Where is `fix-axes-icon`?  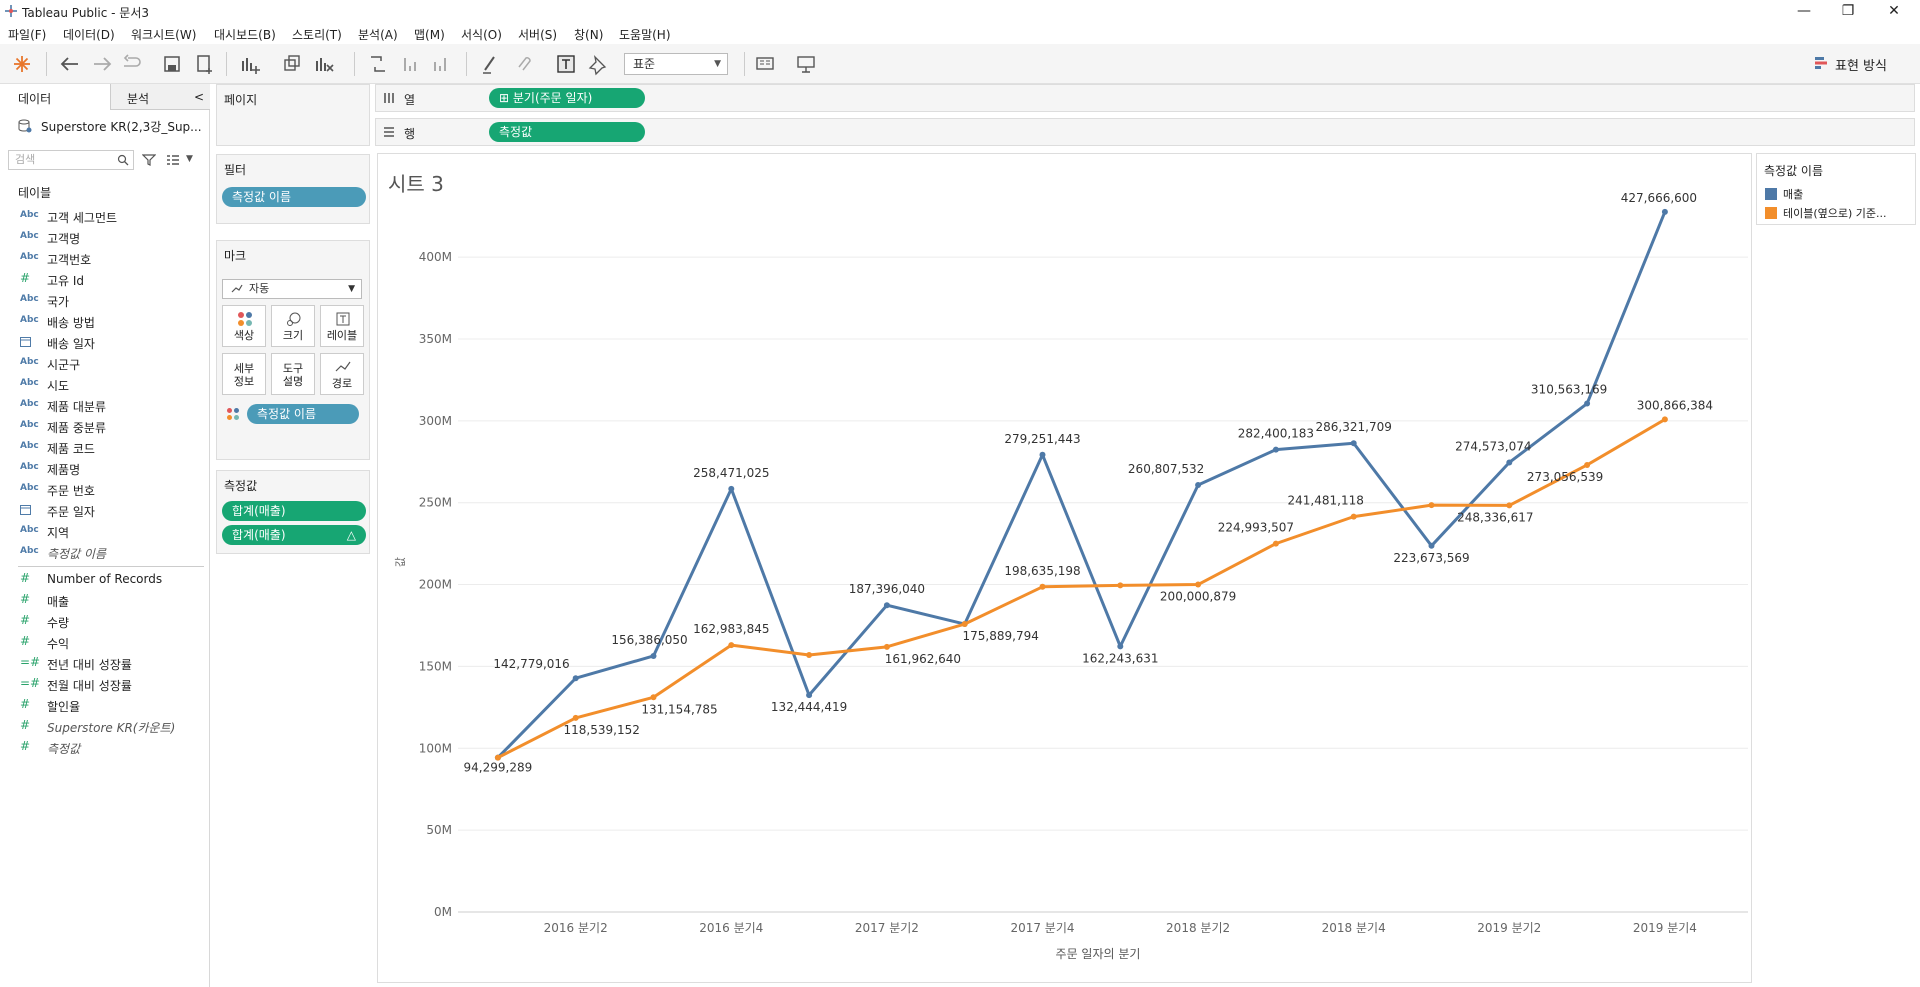
fix-axes-icon is located at coordinates (598, 64).